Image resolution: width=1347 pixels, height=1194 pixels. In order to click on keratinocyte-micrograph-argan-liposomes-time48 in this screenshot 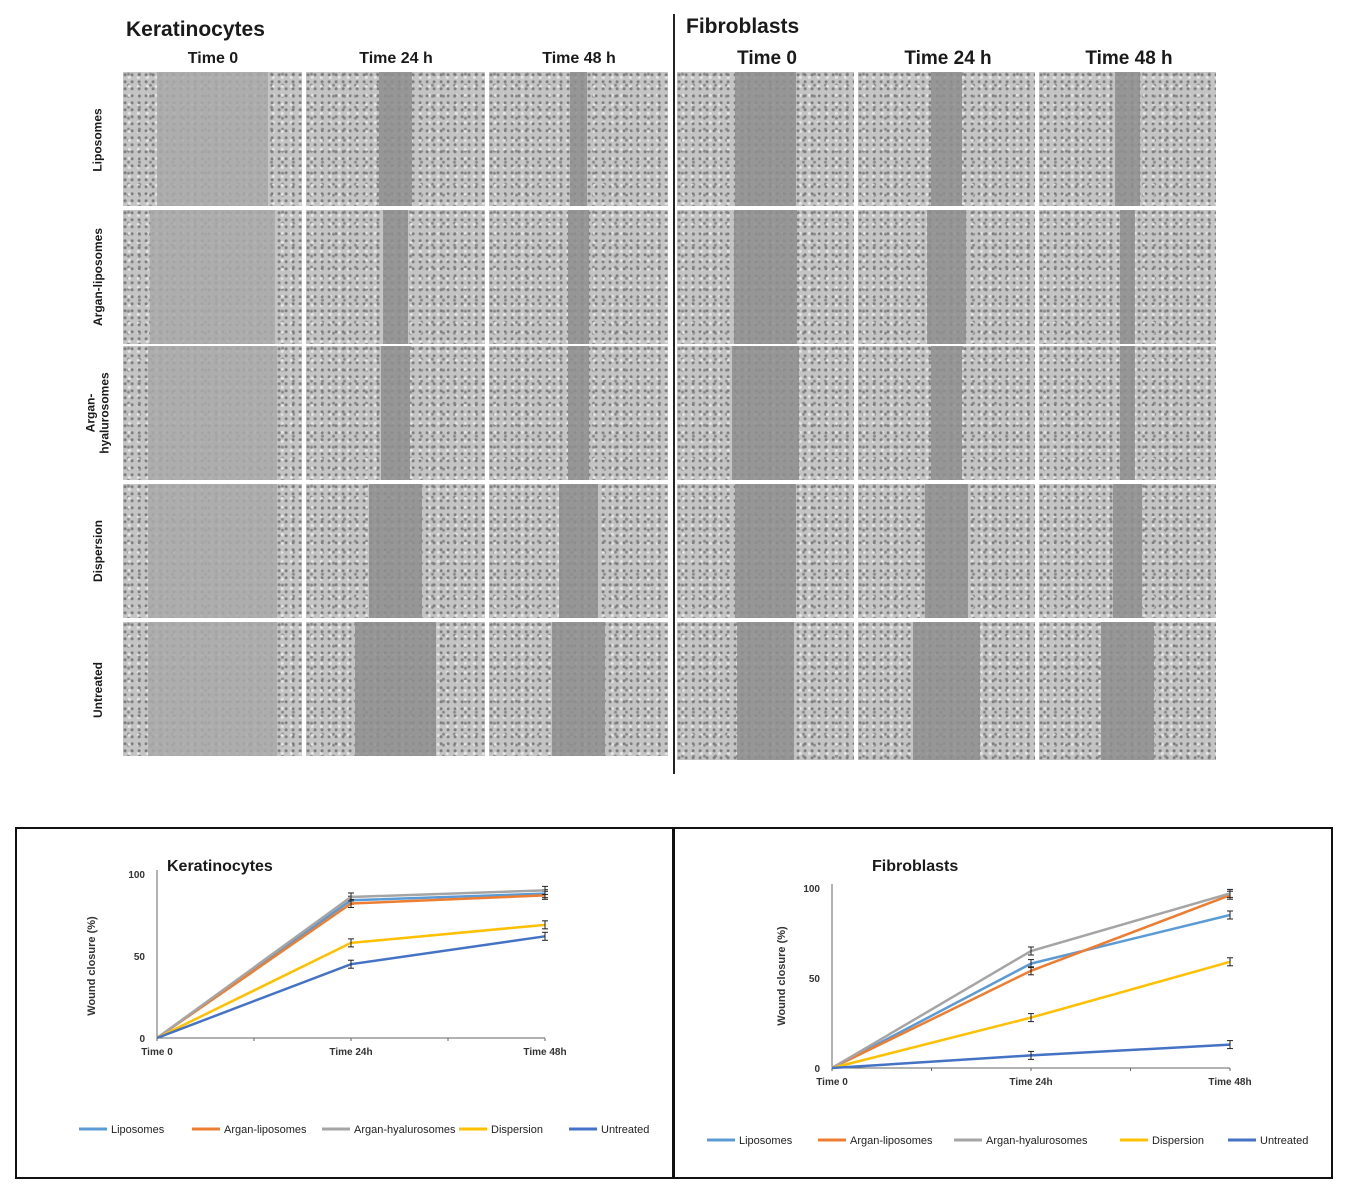, I will do `click(578, 277)`.